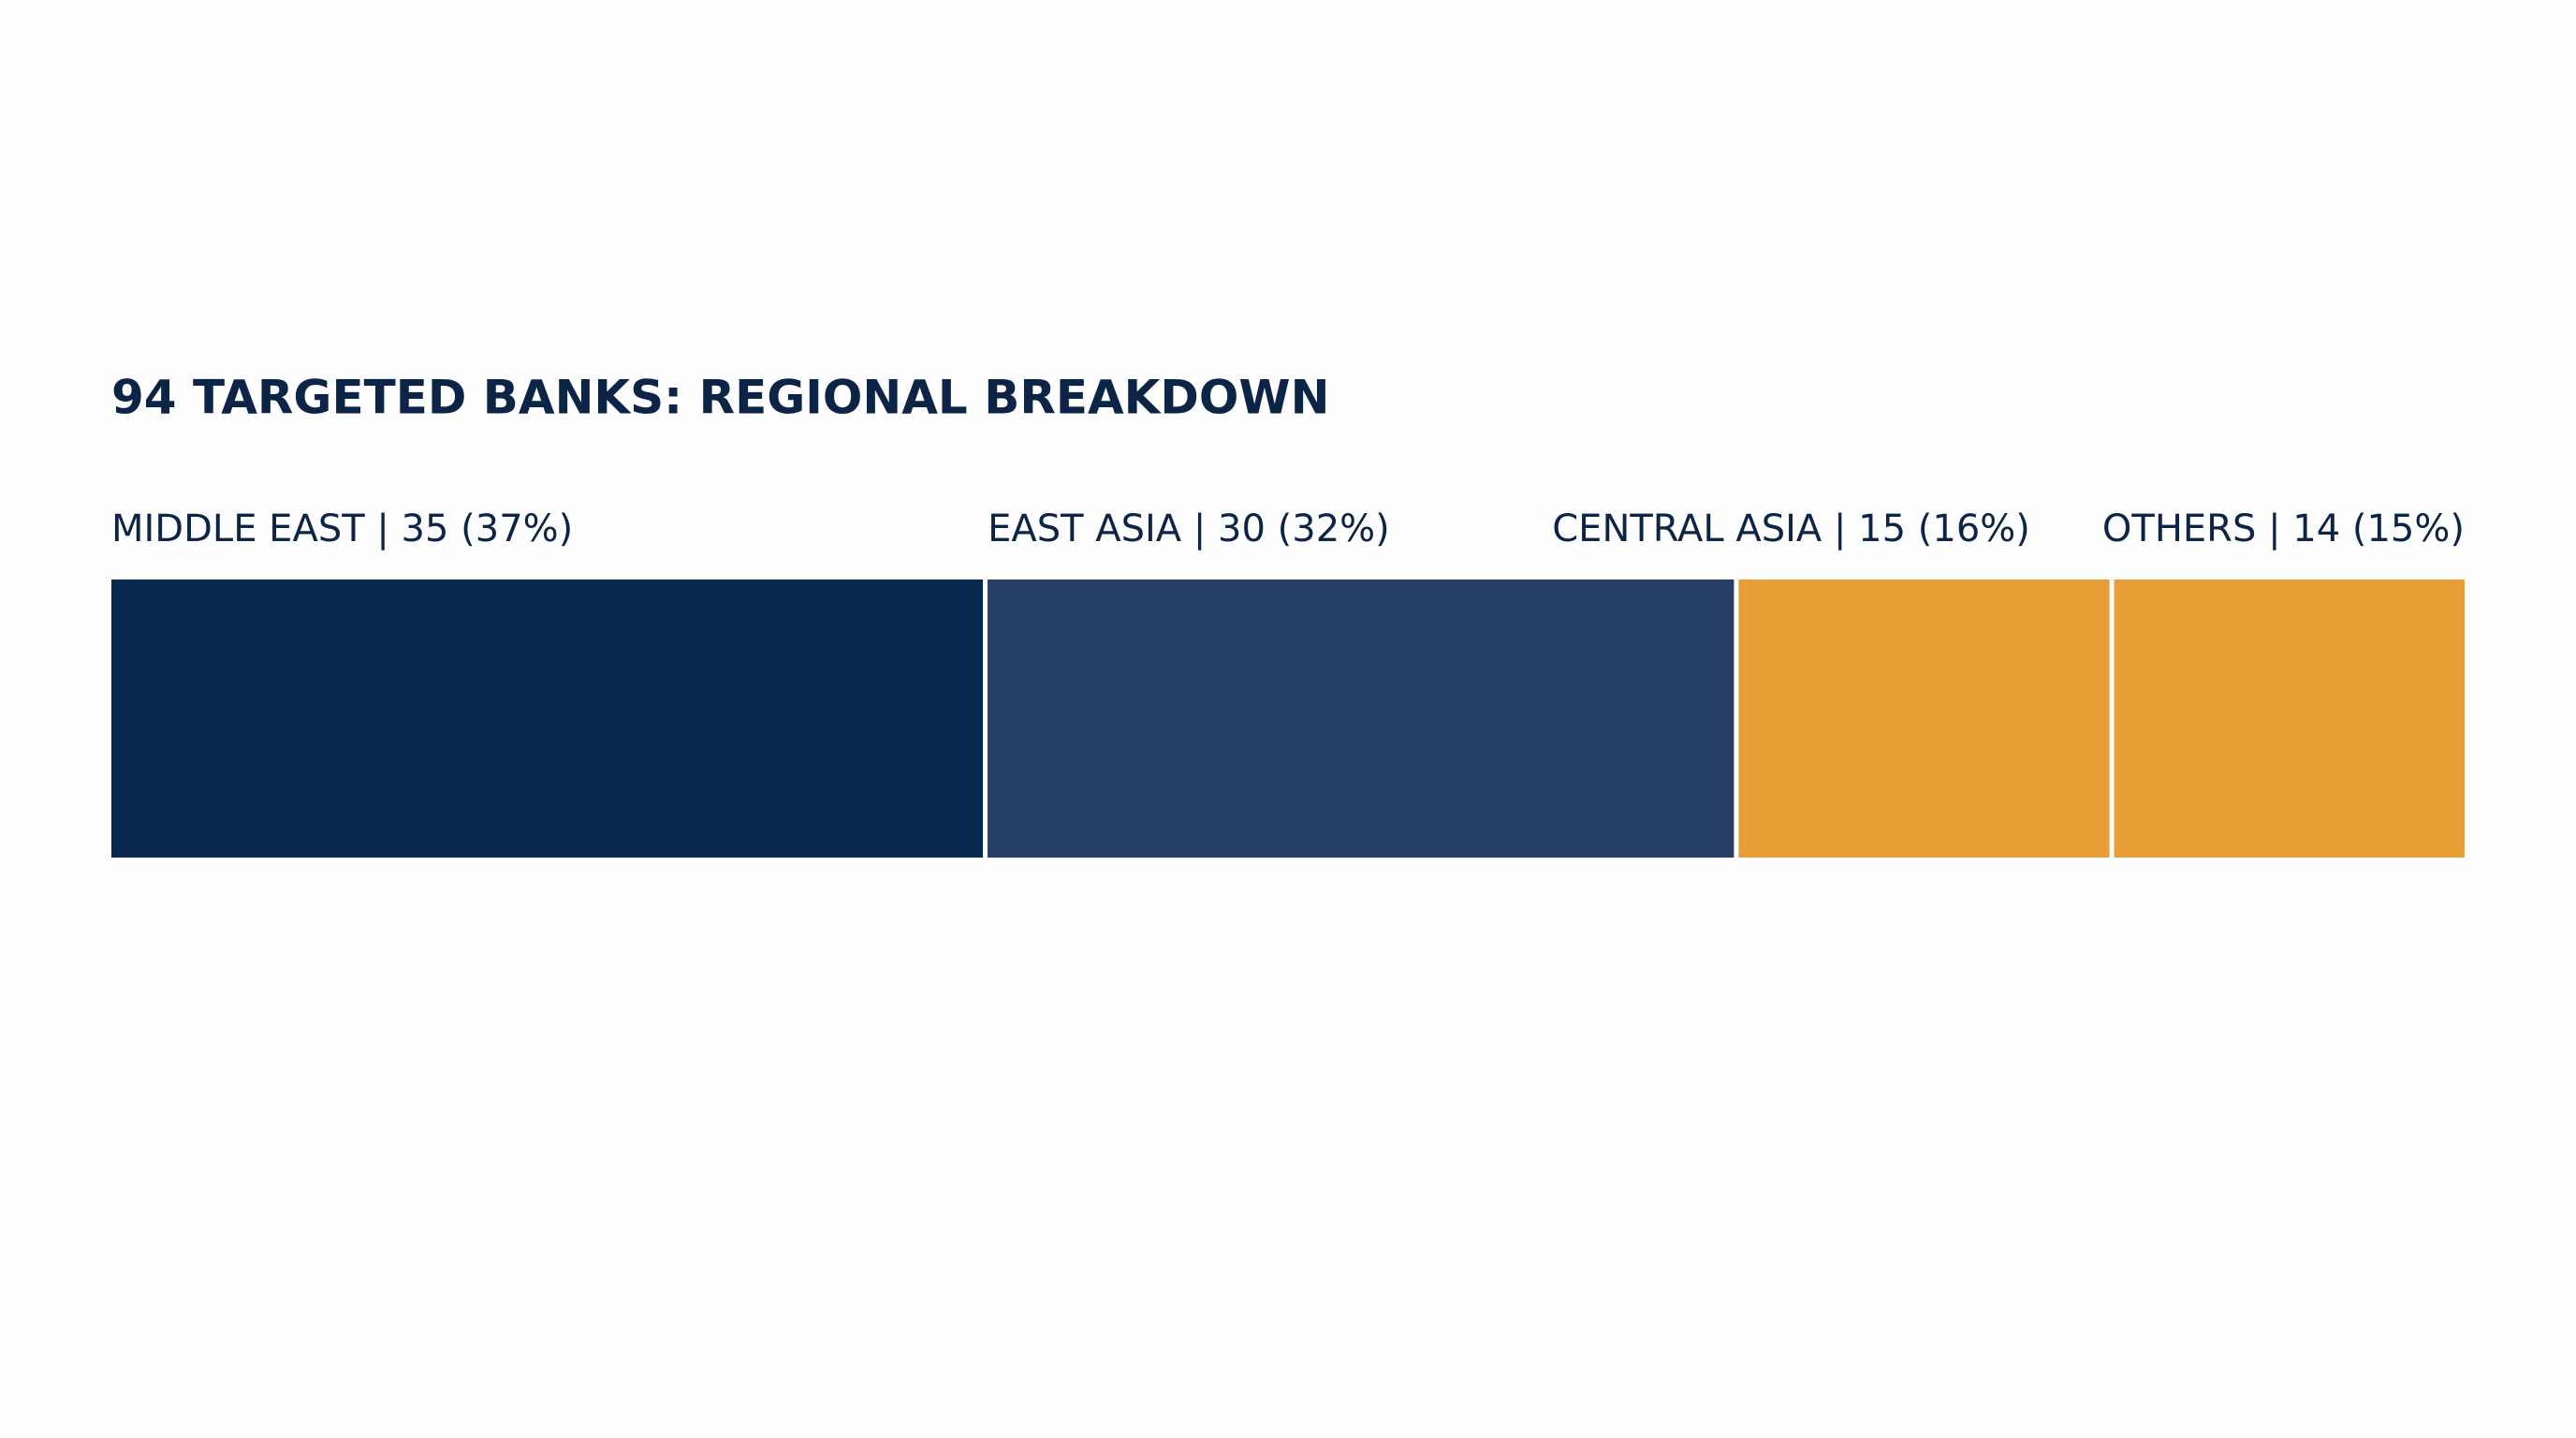 Image resolution: width=2576 pixels, height=1438 pixels. I want to click on segment-label: OTHERS | 14 (15%), so click(2283, 528).